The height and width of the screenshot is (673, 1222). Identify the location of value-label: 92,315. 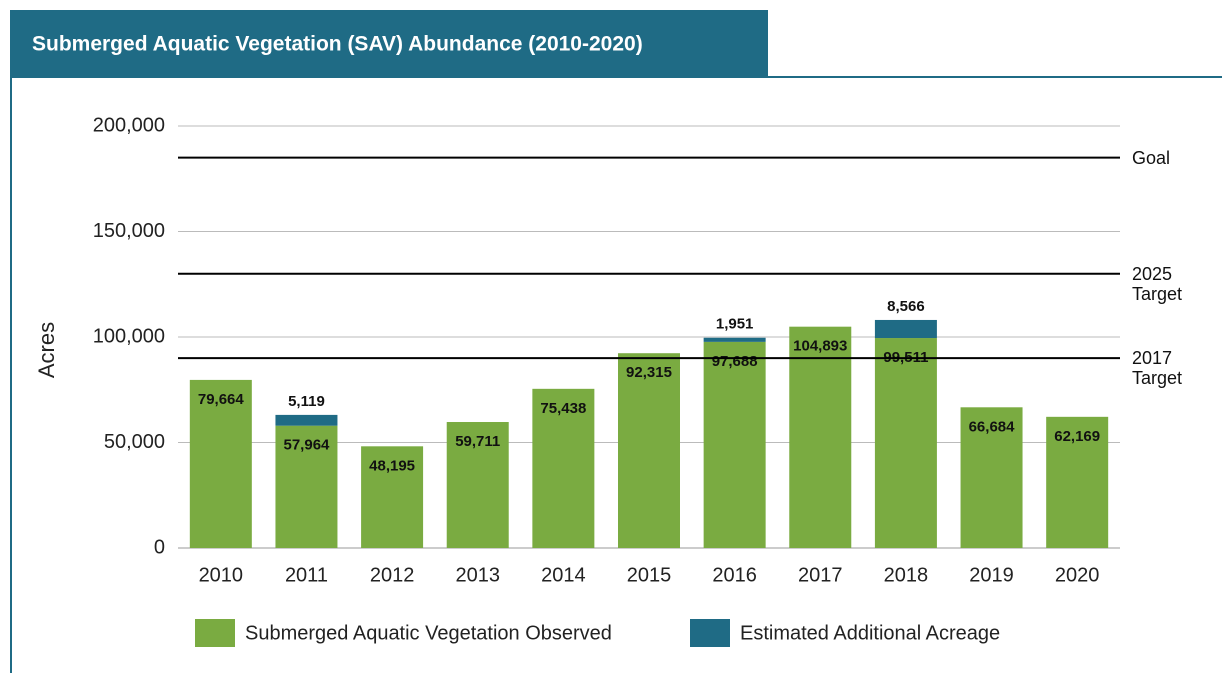
(649, 372).